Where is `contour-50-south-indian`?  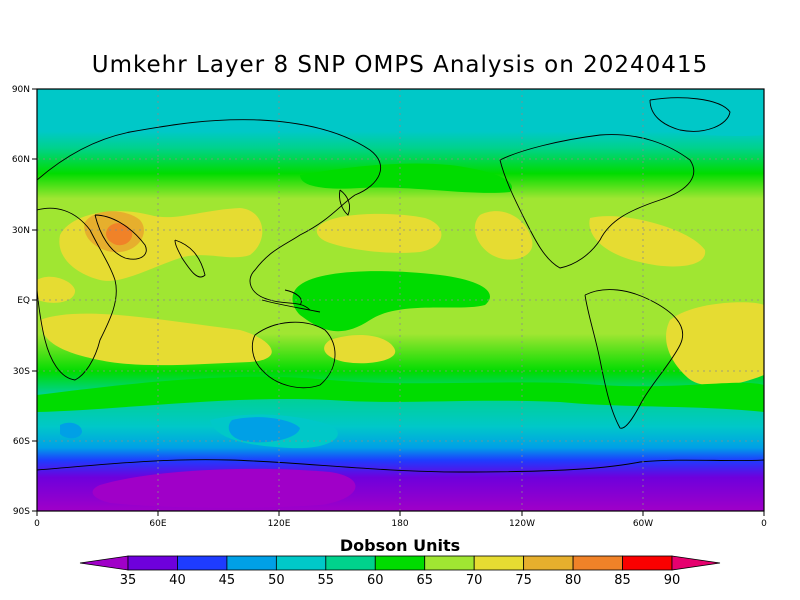
contour-50-south-indian is located at coordinates (71, 430).